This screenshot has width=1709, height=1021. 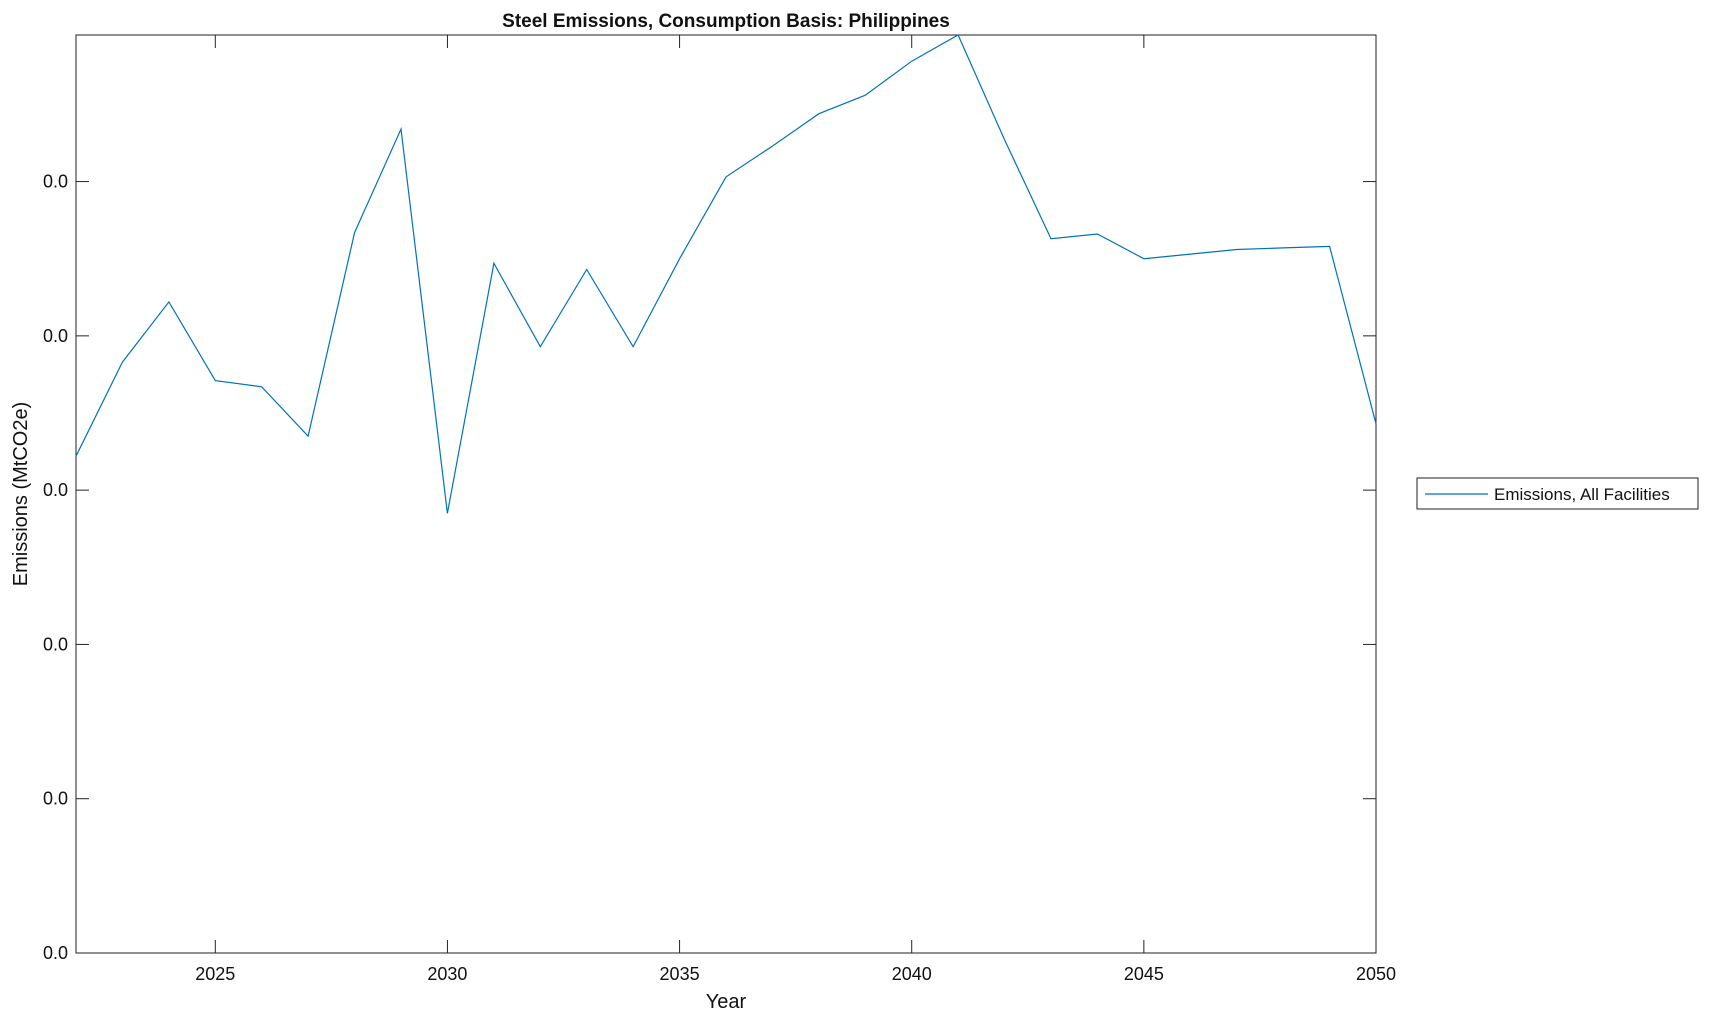 What do you see at coordinates (21, 494) in the screenshot?
I see `y-axis-label: Emissions (MtCO2e)` at bounding box center [21, 494].